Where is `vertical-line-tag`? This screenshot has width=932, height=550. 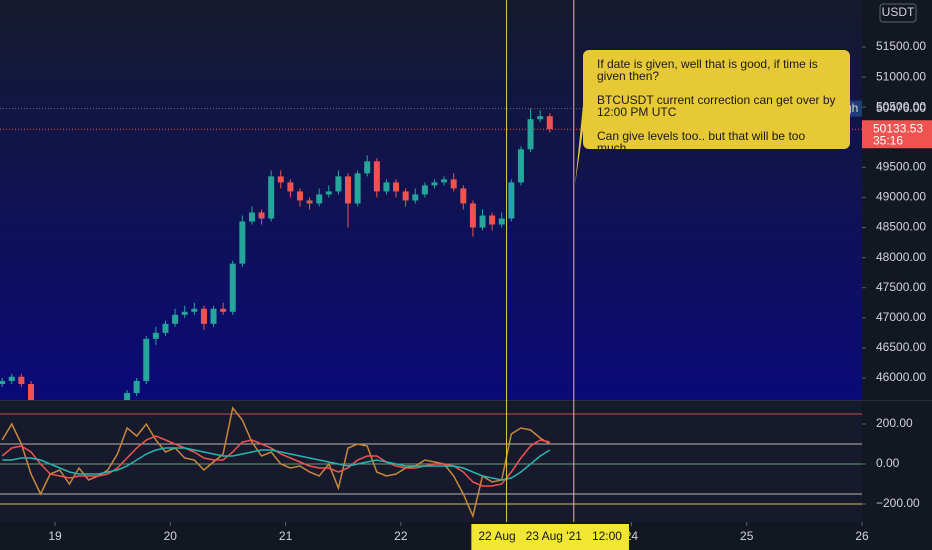
vertical-line-tag is located at coordinates (573, 537).